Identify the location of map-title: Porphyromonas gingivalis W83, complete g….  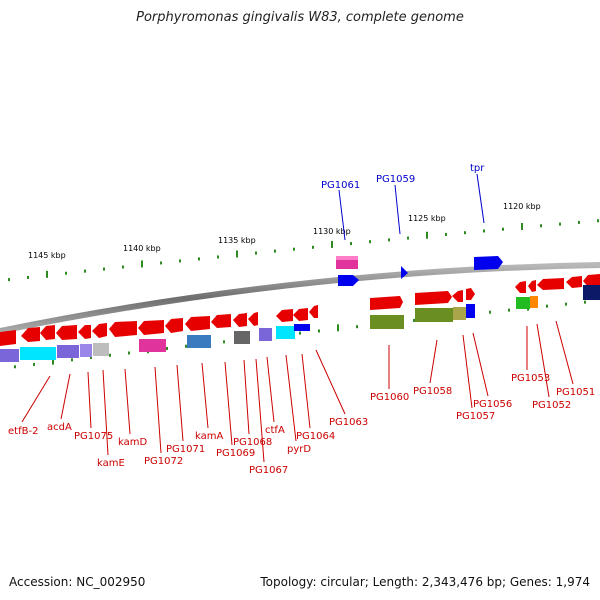
(300, 17).